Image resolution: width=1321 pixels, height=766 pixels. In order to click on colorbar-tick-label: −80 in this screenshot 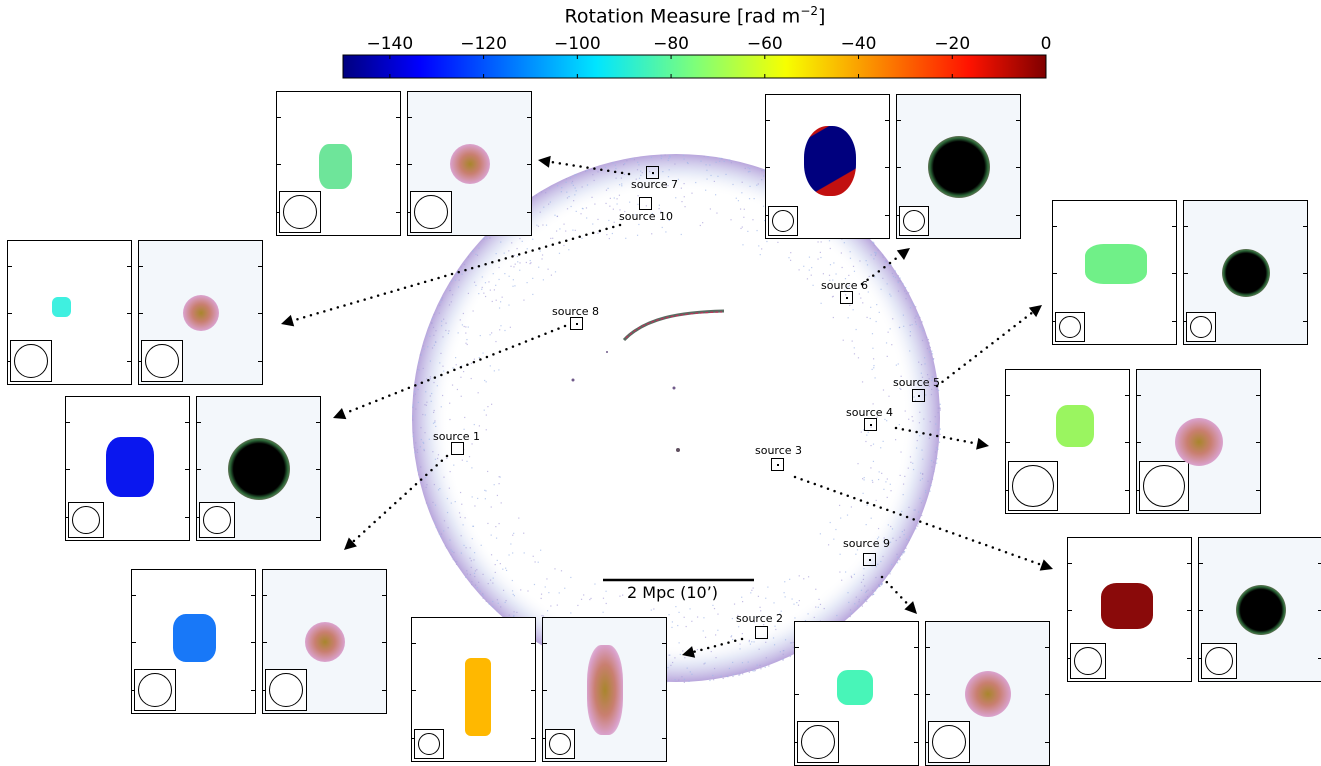, I will do `click(671, 44)`.